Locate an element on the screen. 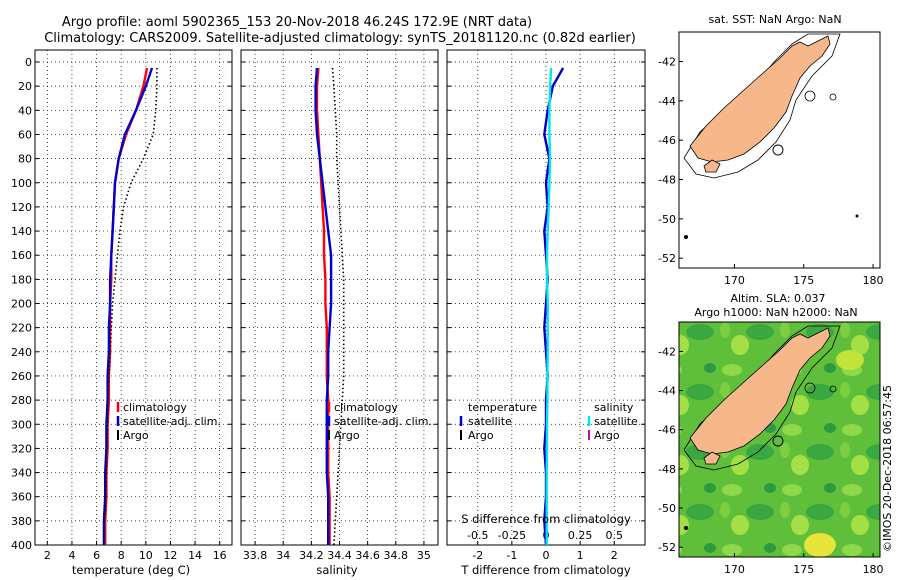 The height and width of the screenshot is (580, 900). y-tick-label: 200 is located at coordinates (21, 304).